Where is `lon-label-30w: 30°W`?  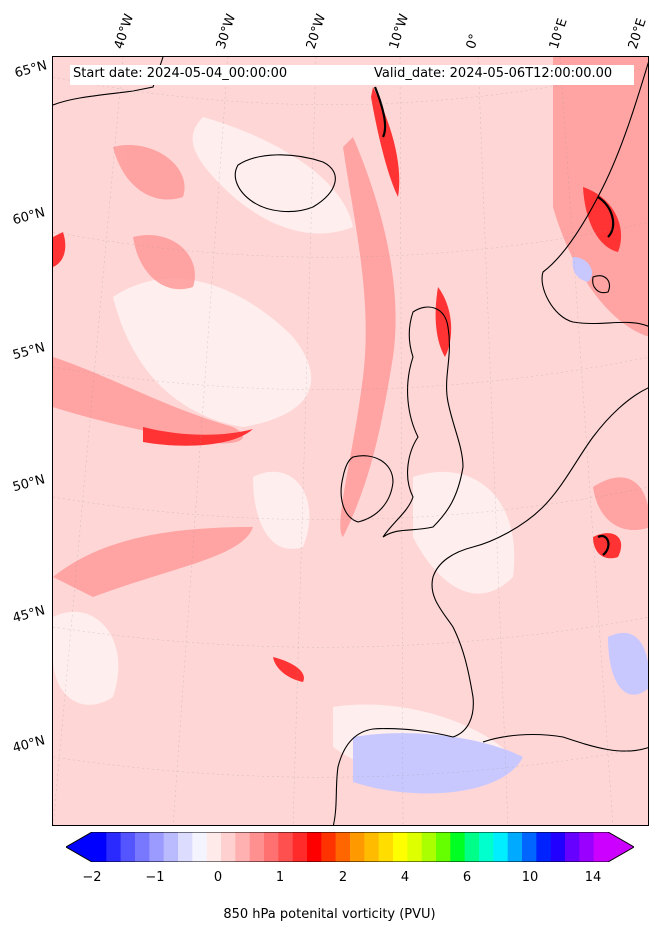 lon-label-30w: 30°W is located at coordinates (226, 31).